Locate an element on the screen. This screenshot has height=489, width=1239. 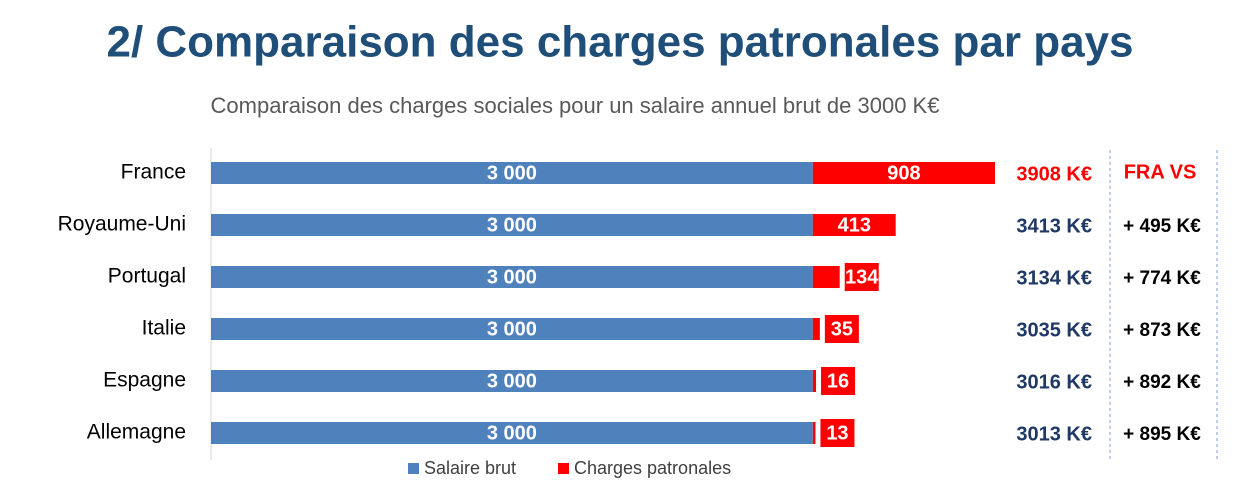
value-label: 13 is located at coordinates (837, 433).